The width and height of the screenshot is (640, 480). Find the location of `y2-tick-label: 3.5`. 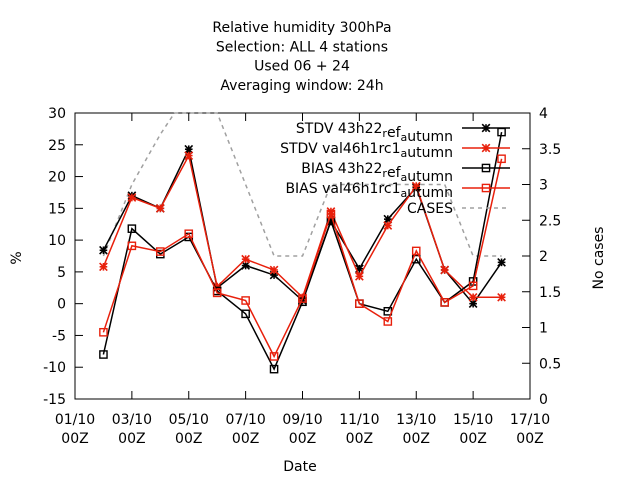

y2-tick-label: 3.5 is located at coordinates (550, 150).